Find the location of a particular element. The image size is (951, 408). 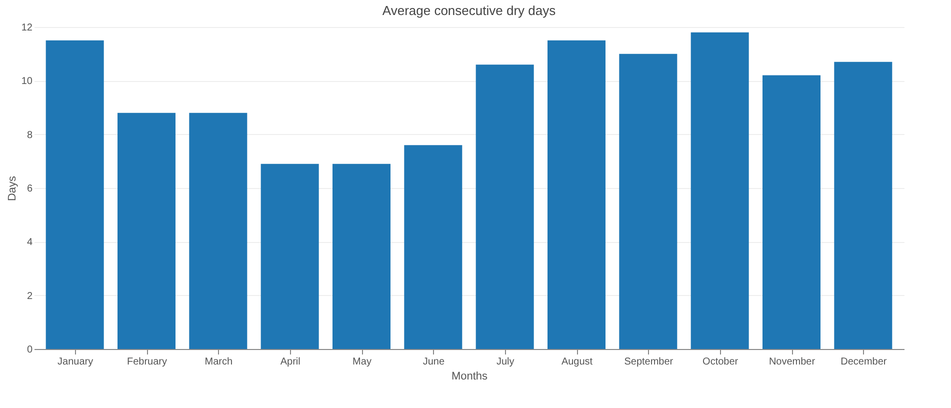

x-tick-label: December is located at coordinates (864, 362).